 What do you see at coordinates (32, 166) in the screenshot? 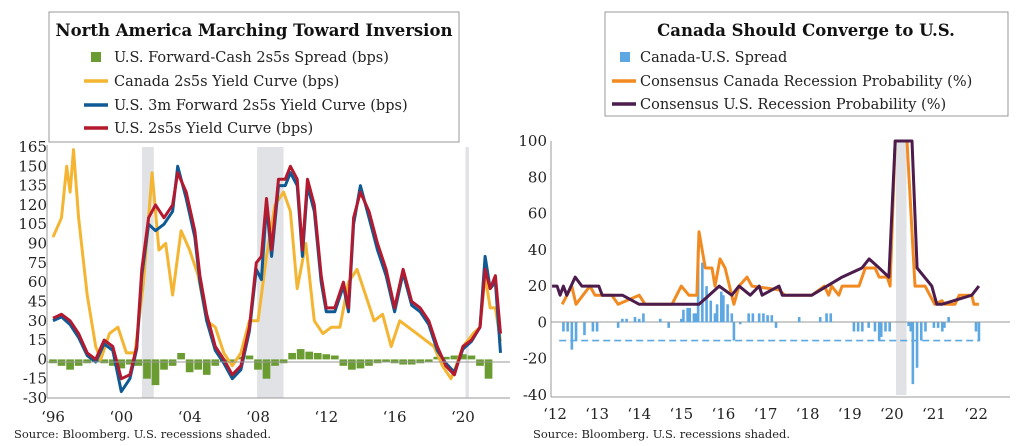
I see `y-tick-label: 150` at bounding box center [32, 166].